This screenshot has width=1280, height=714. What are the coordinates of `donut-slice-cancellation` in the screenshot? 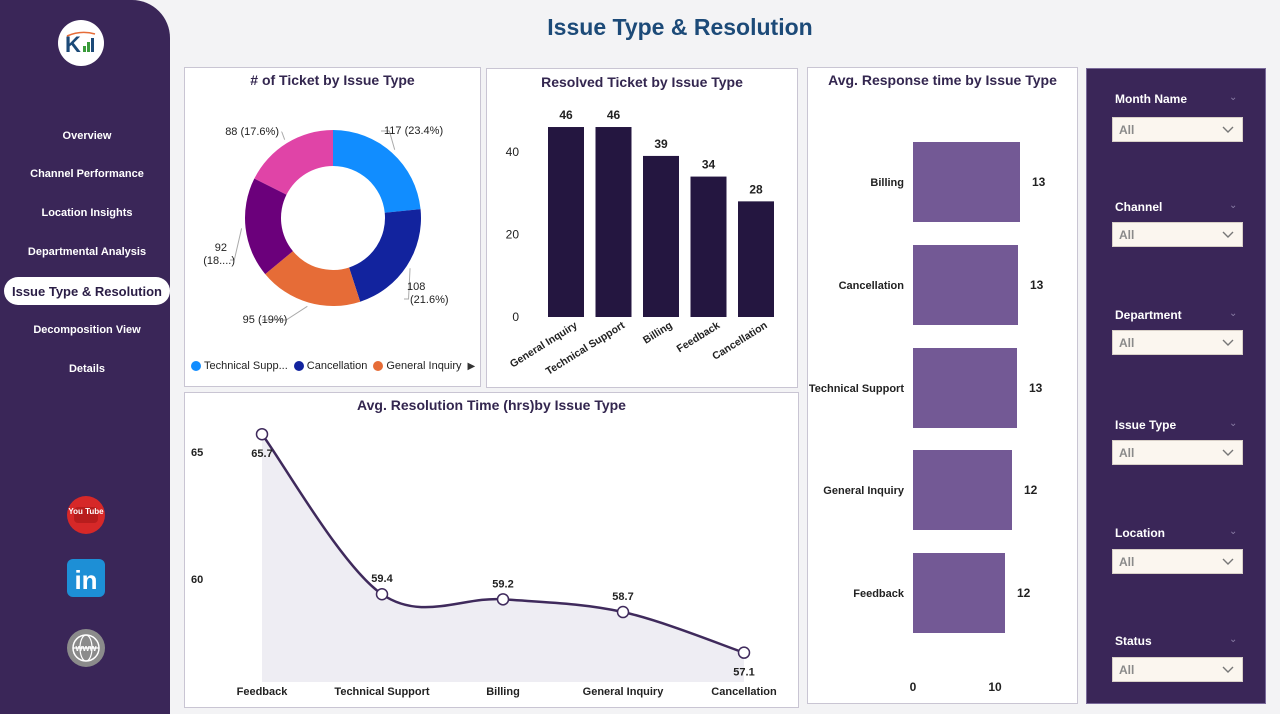 It's located at (385, 255).